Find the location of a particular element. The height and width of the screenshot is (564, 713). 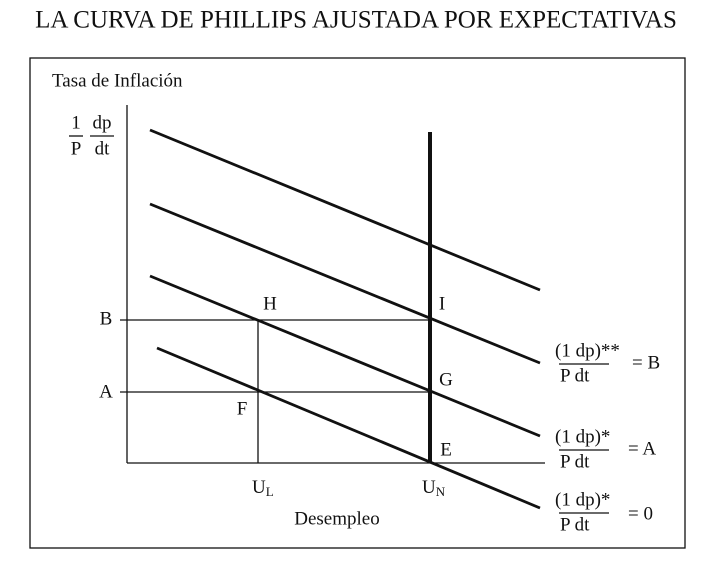

curve-rhs: = 0 is located at coordinates (640, 513).